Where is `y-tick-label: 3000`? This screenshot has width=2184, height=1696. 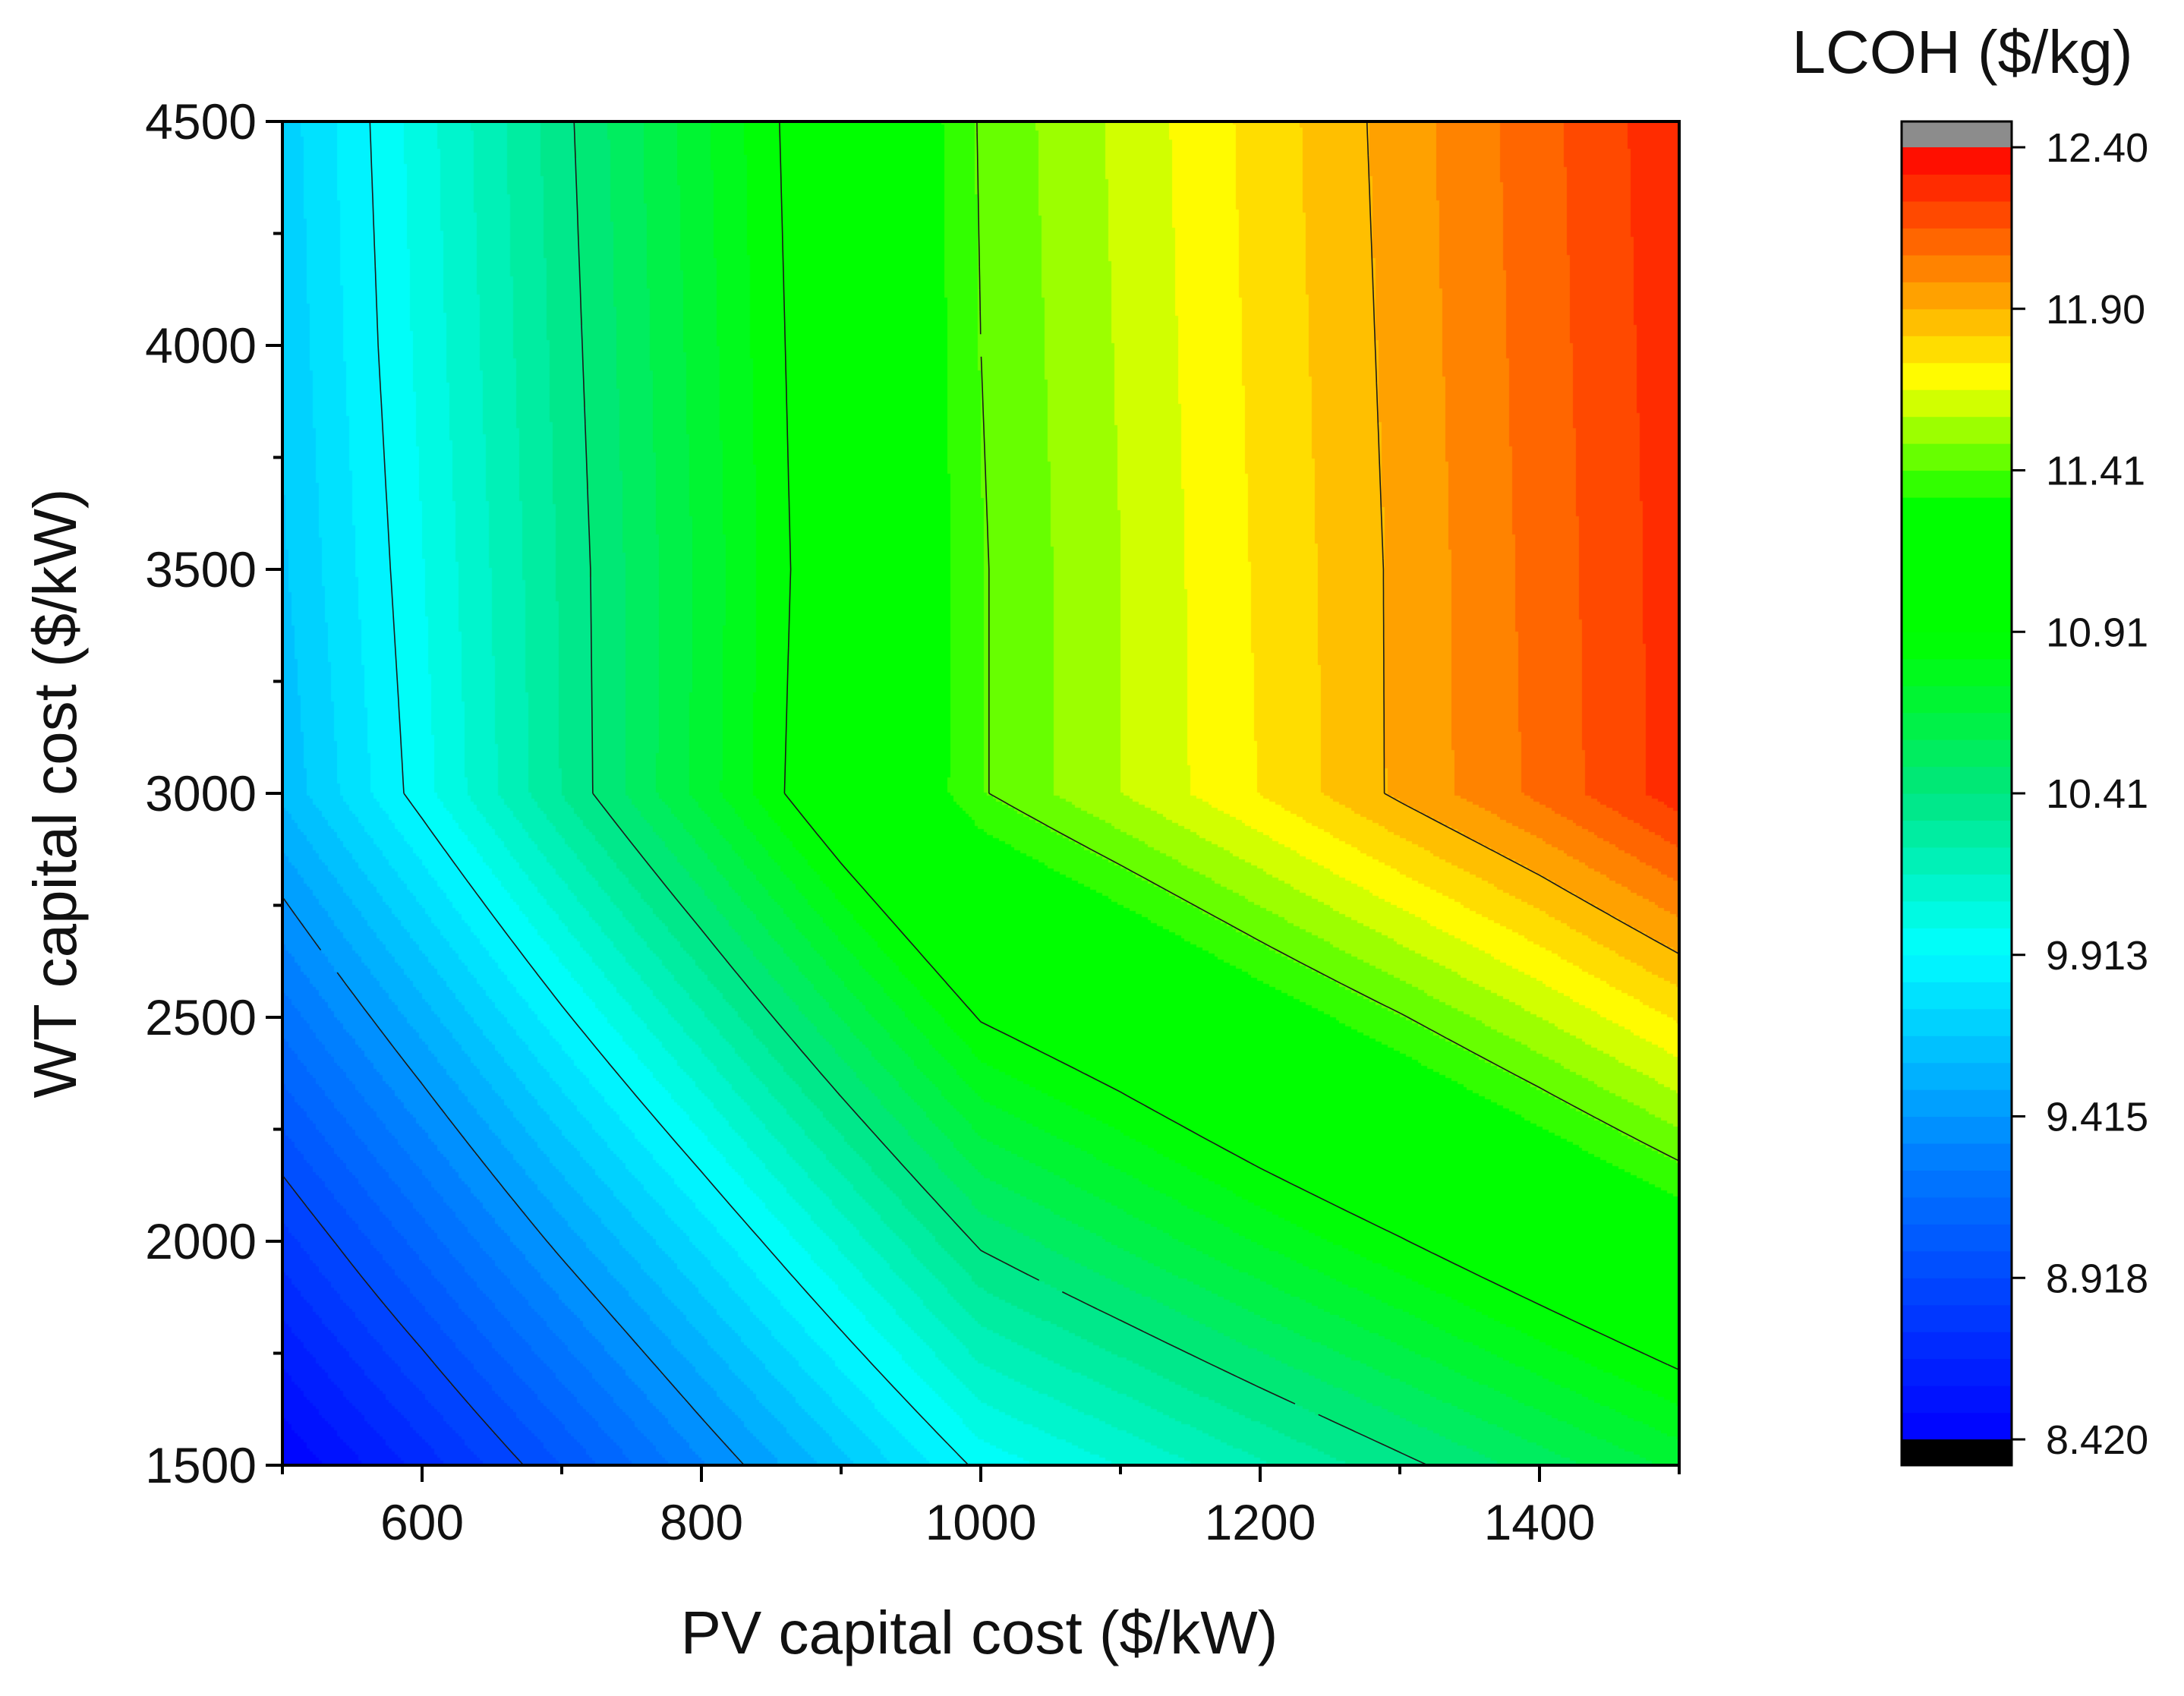 y-tick-label: 3000 is located at coordinates (201, 793).